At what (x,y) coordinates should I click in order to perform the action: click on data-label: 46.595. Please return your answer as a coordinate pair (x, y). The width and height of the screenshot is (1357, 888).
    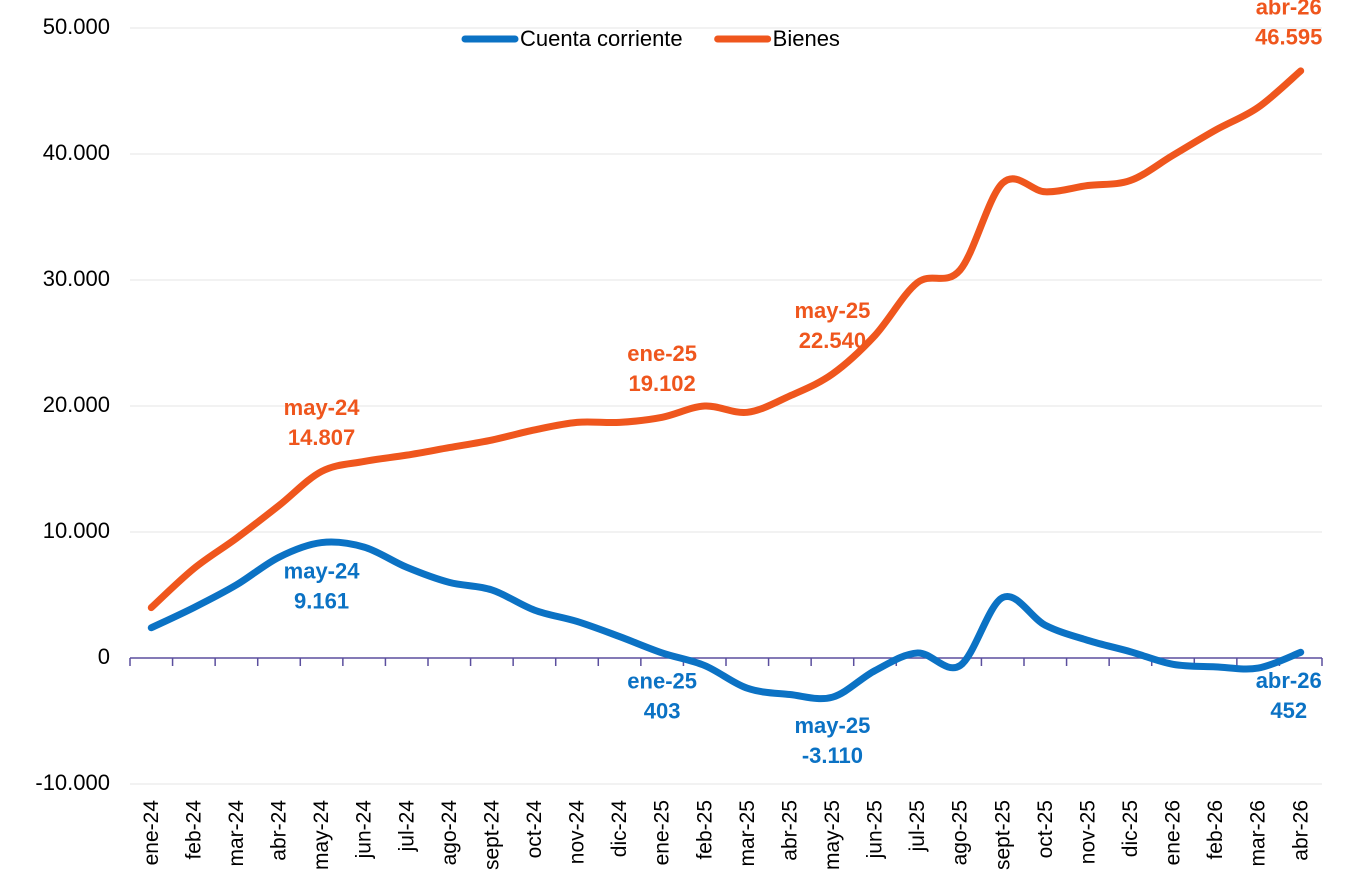
    Looking at the image, I should click on (1288, 37).